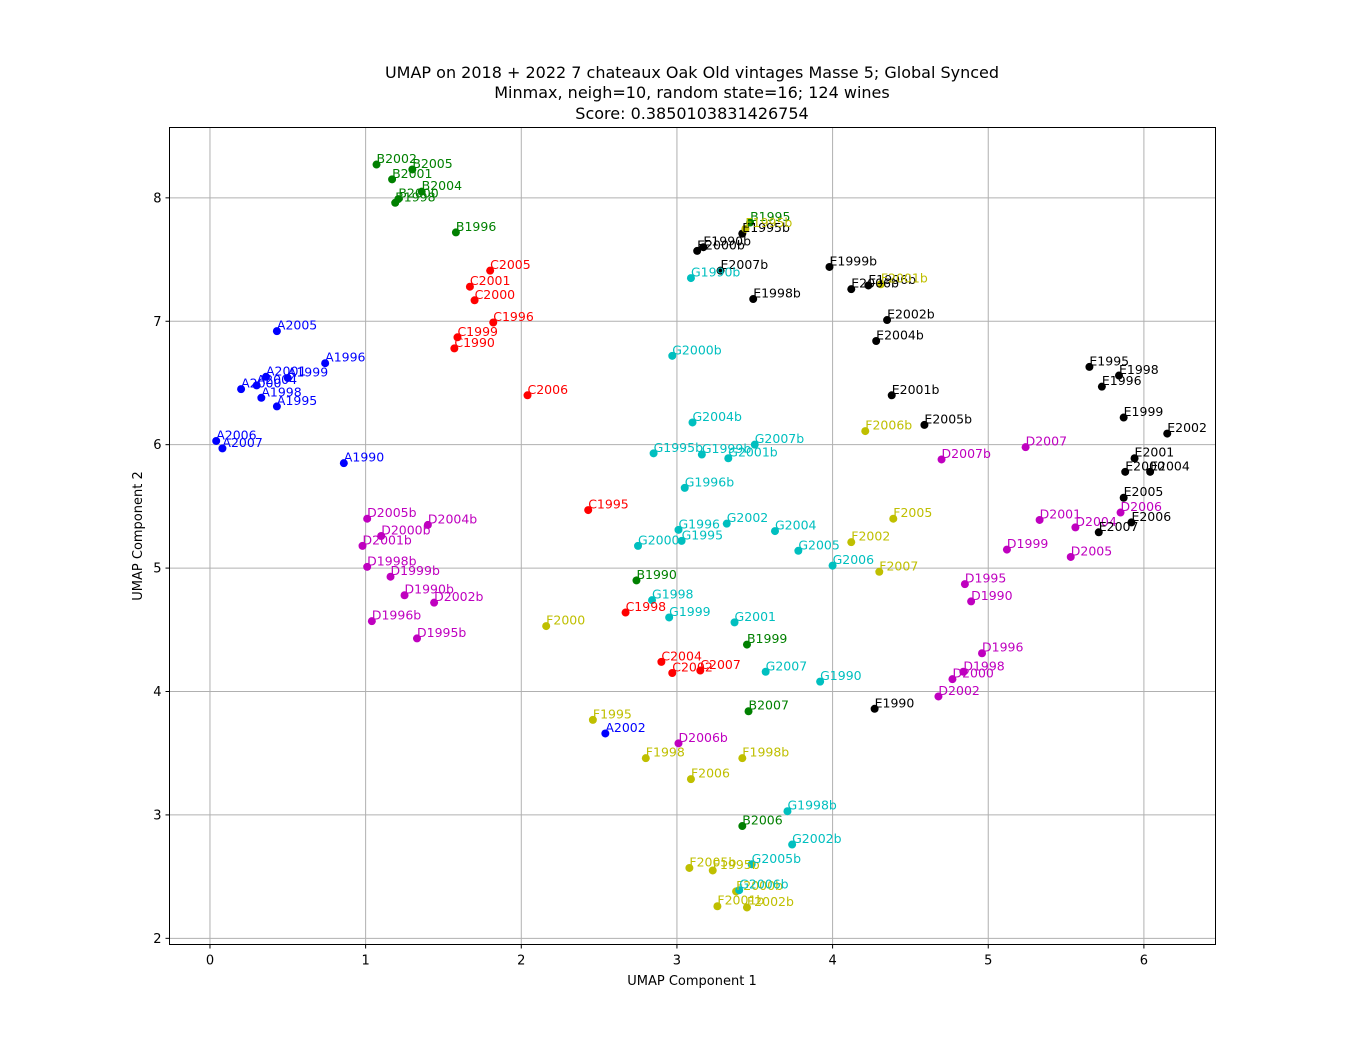 The height and width of the screenshot is (1062, 1351). Describe the element at coordinates (1144, 411) in the screenshot. I see `point-label: E1999` at that location.